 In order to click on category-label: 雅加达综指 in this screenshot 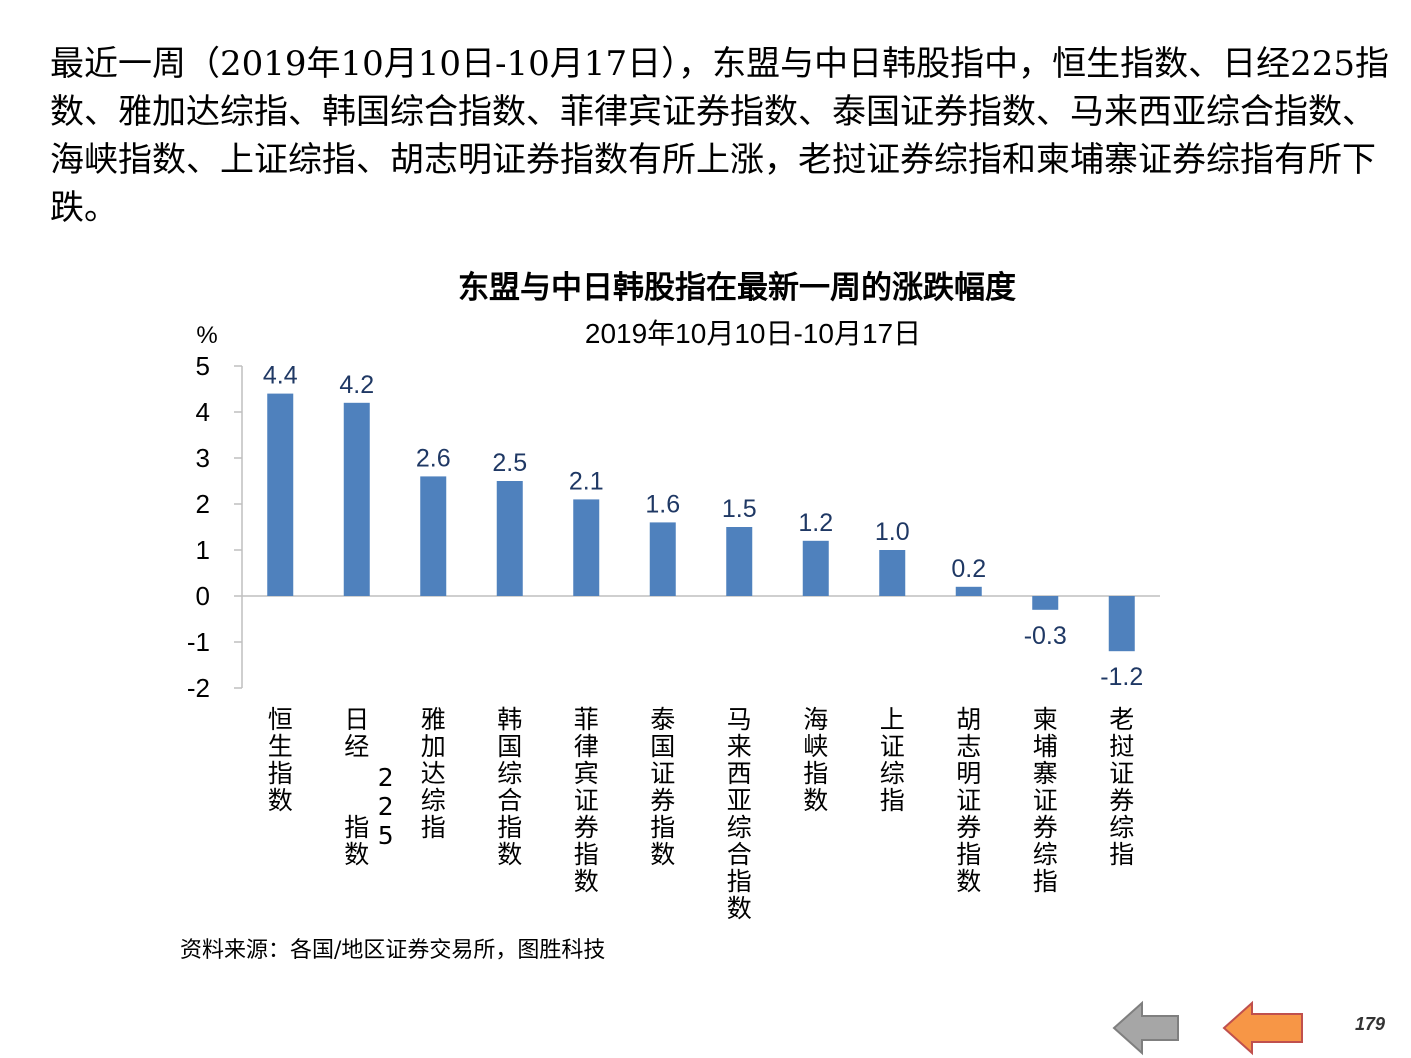, I will do `click(433, 773)`.